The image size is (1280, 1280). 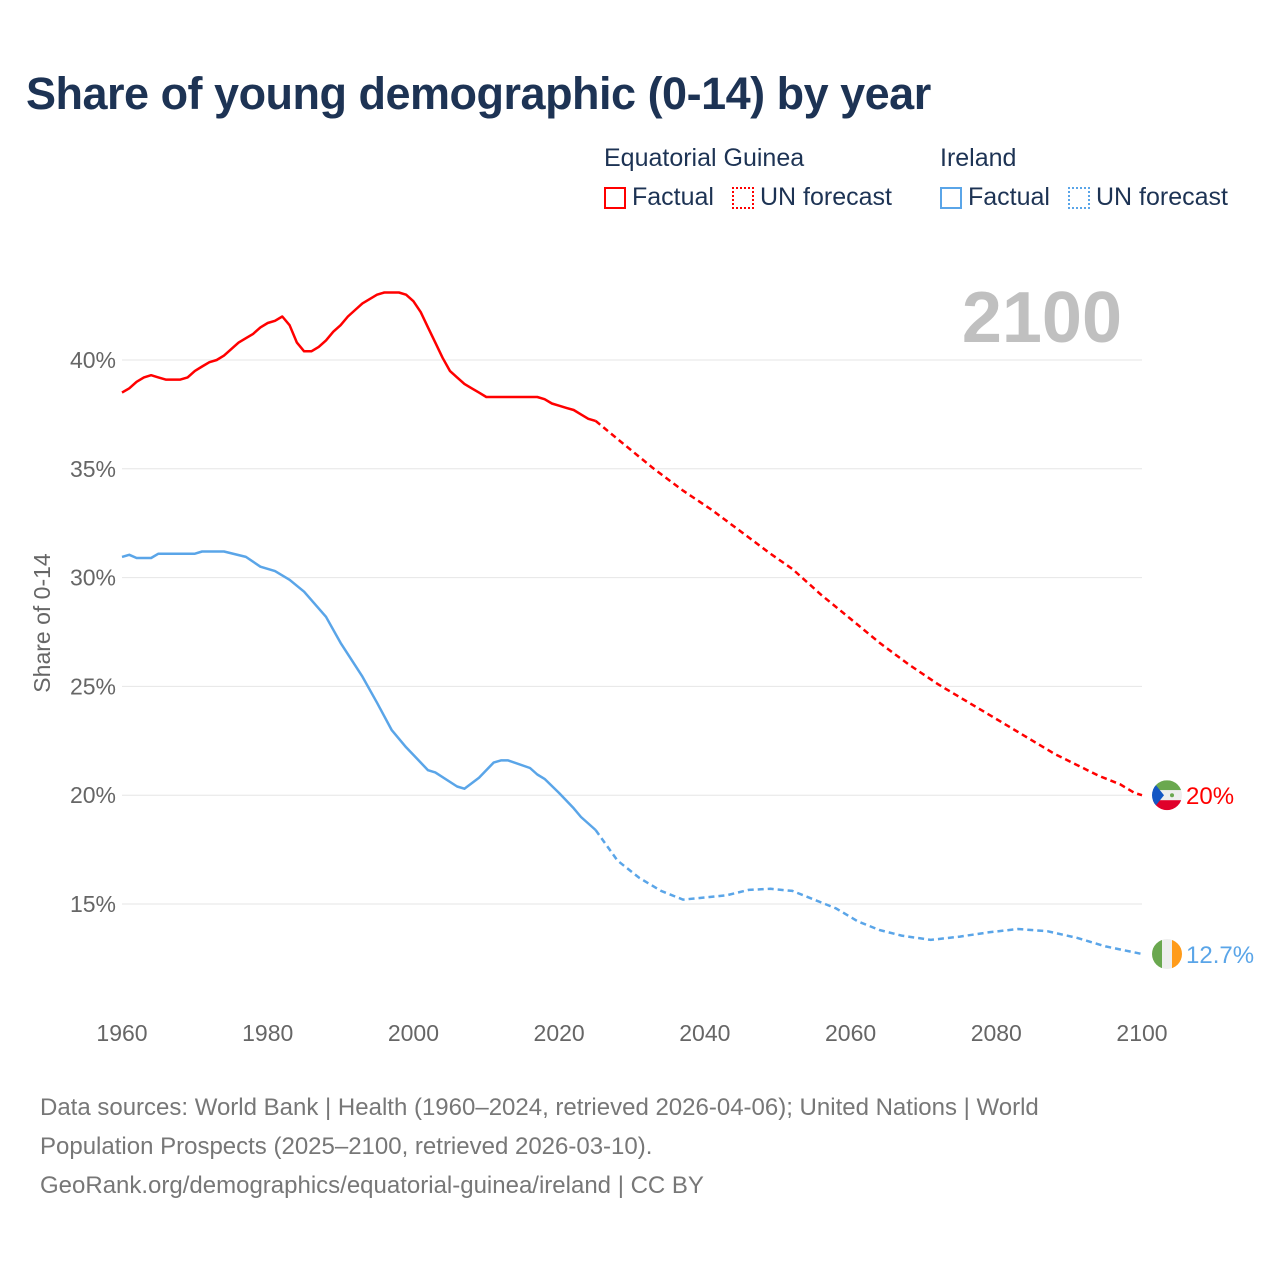 I want to click on ireland-forecast-line, so click(x=868, y=892).